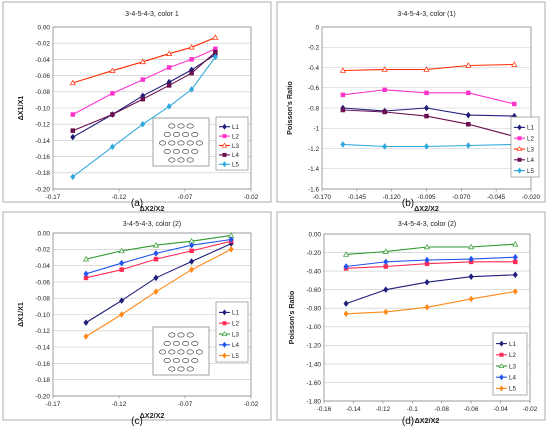 The width and height of the screenshot is (550, 428). What do you see at coordinates (42, 348) in the screenshot?
I see `y-tick-label: -0.14` at bounding box center [42, 348].